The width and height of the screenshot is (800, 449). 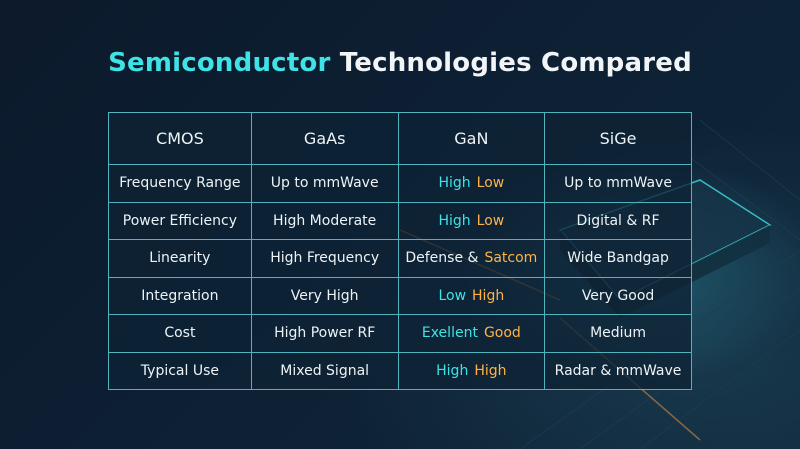 I want to click on header-cell: GaAs, so click(x=324, y=138).